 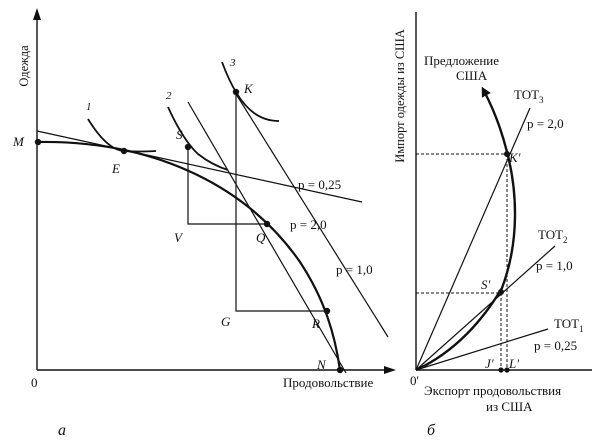 I want to click on label-e: E, so click(x=115, y=168).